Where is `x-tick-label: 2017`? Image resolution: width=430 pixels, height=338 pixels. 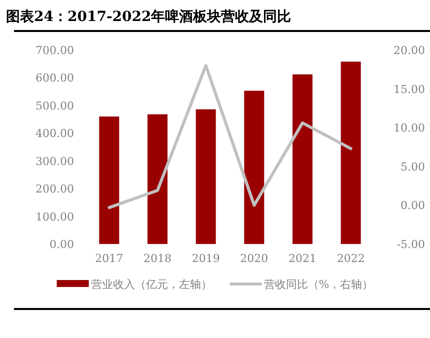 x-tick-label: 2017 is located at coordinates (109, 258).